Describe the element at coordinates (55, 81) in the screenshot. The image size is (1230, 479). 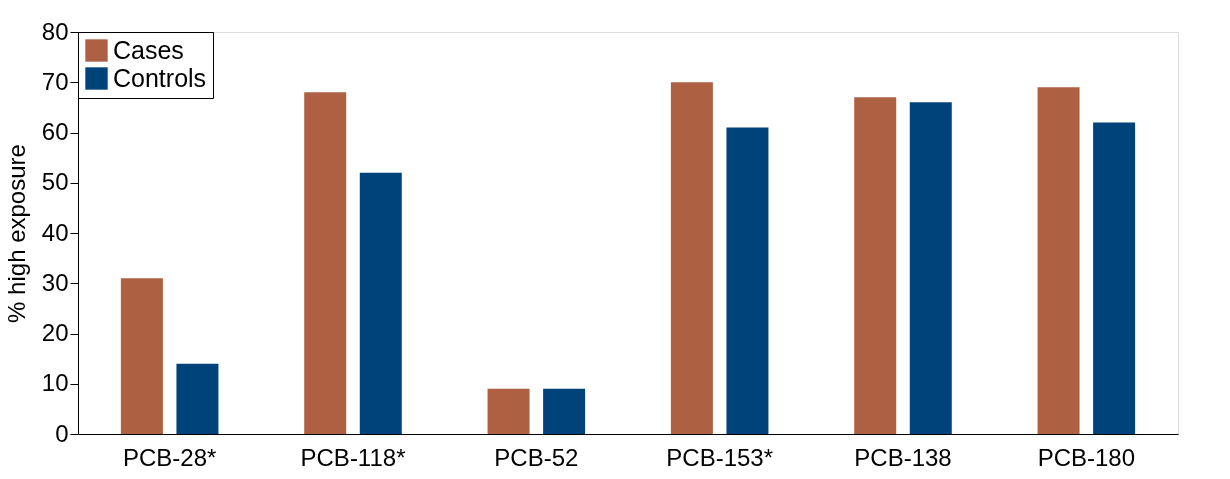
I see `y-tick-label: 70` at that location.